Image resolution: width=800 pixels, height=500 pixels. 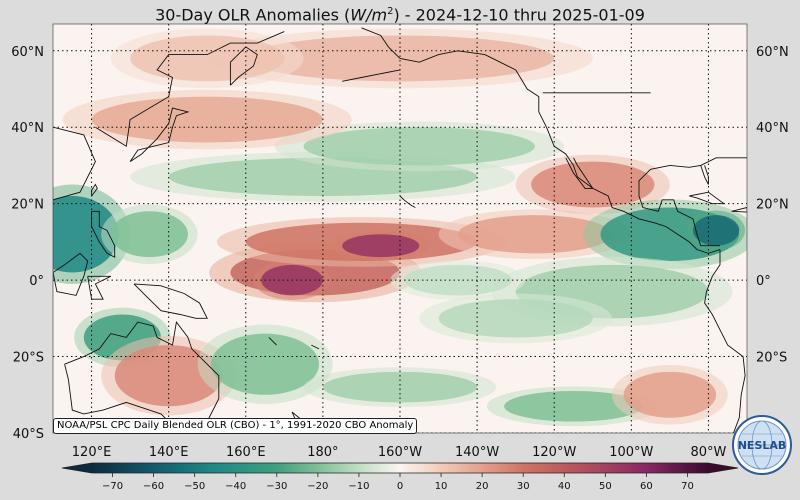 I want to click on colorbar: −70 −60 −50 −40 −30 −20 −10 0 10 20 30 40 50 60 70, so click(x=400, y=477).